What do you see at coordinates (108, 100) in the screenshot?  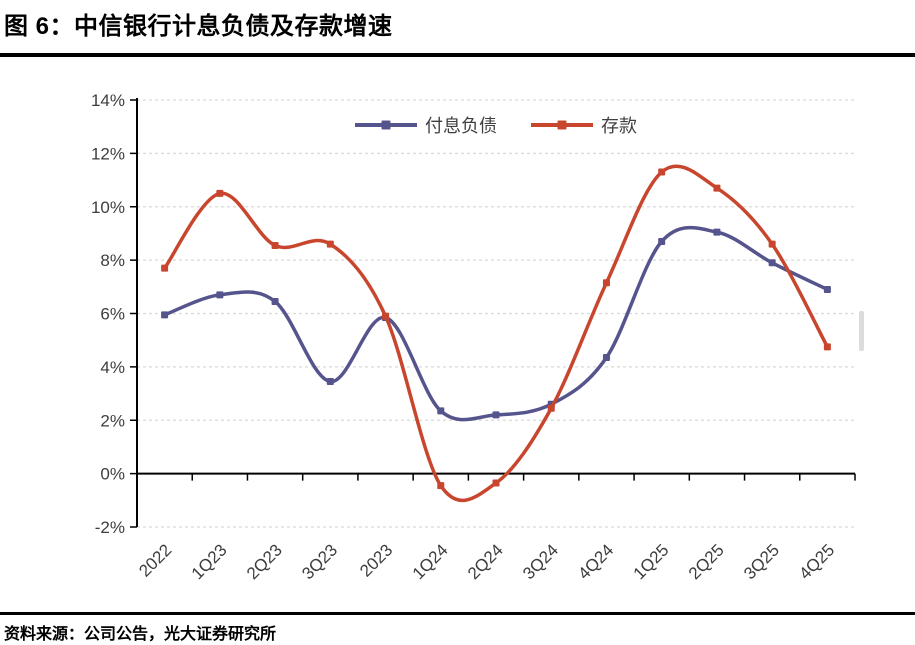 I see `y-axis-label: 14%` at bounding box center [108, 100].